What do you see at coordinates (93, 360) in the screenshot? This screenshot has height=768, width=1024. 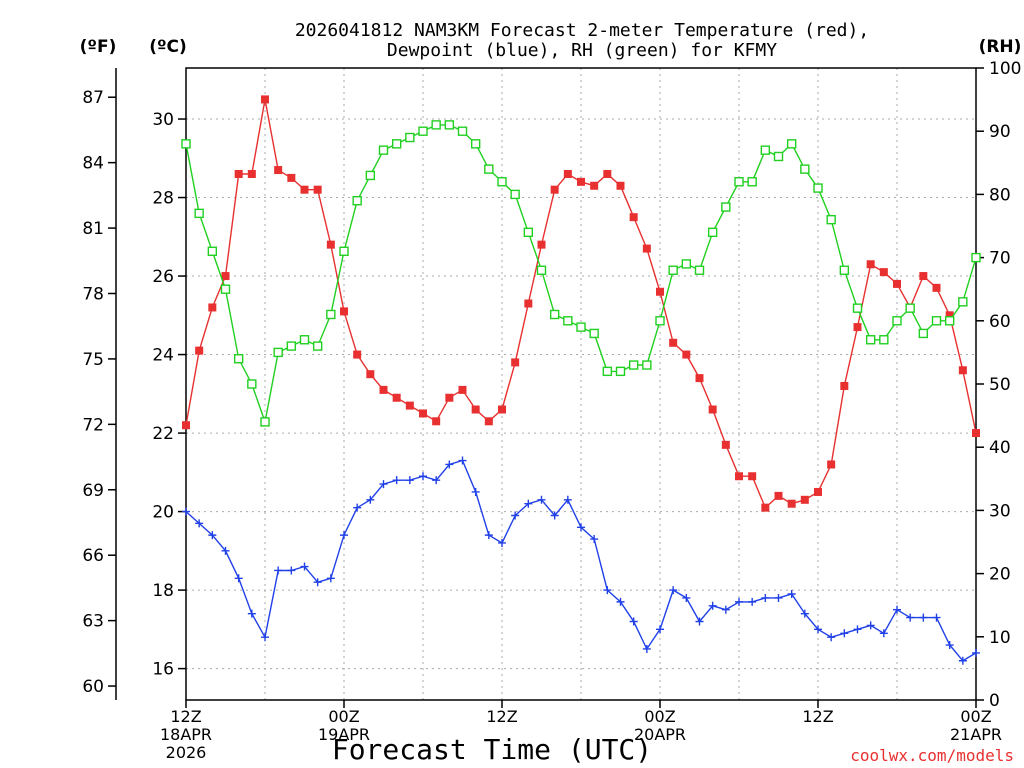 I see `fahrenheit-tick-label: 75` at bounding box center [93, 360].